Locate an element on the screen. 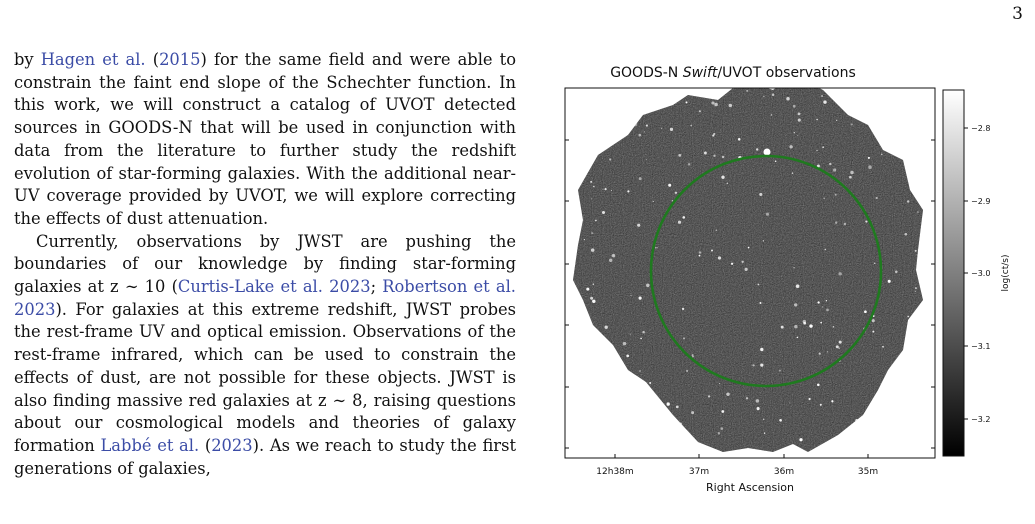  citation-link: Hagen et al. is located at coordinates (93, 59).